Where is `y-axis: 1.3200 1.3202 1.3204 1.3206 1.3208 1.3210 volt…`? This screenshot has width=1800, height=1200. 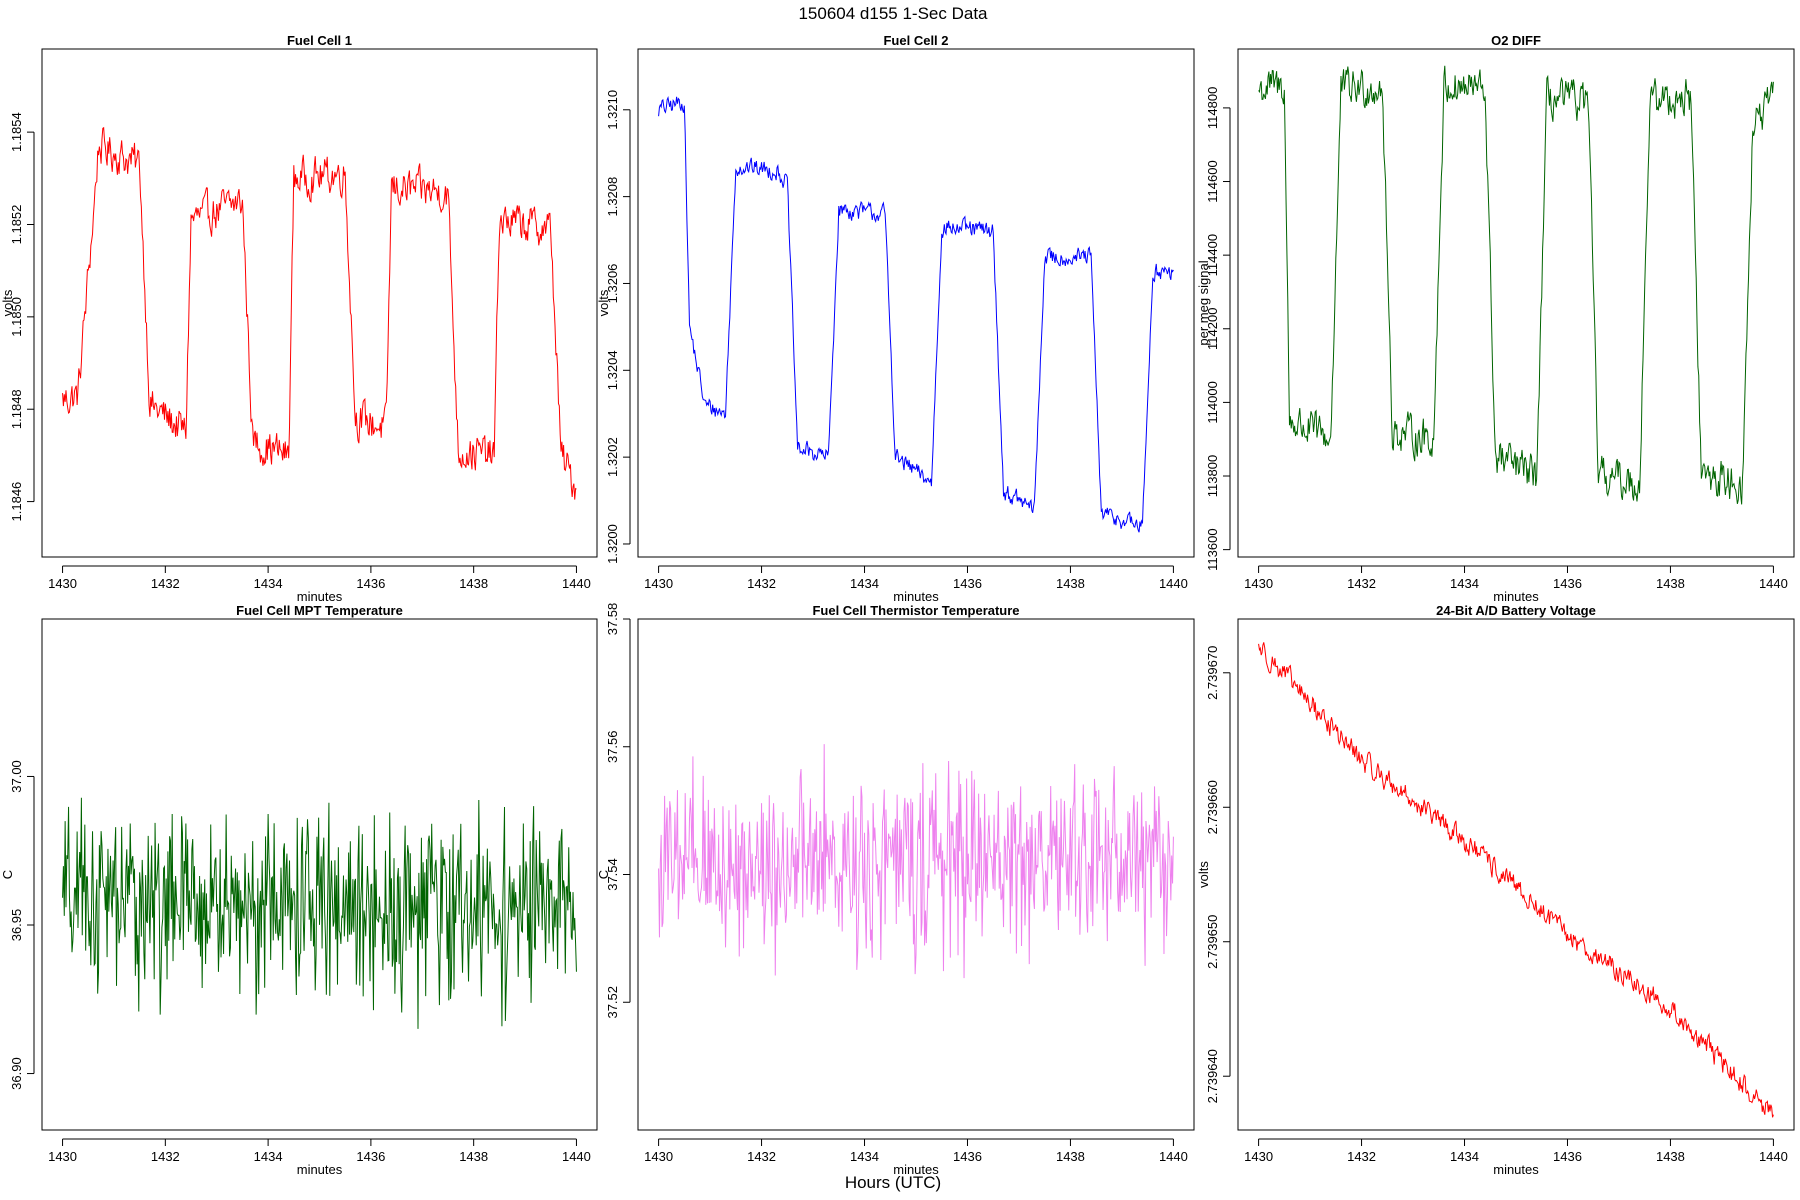
y-axis: 1.3200 1.3202 1.3204 1.3206 1.3208 1.3210 volt… is located at coordinates (613, 327).